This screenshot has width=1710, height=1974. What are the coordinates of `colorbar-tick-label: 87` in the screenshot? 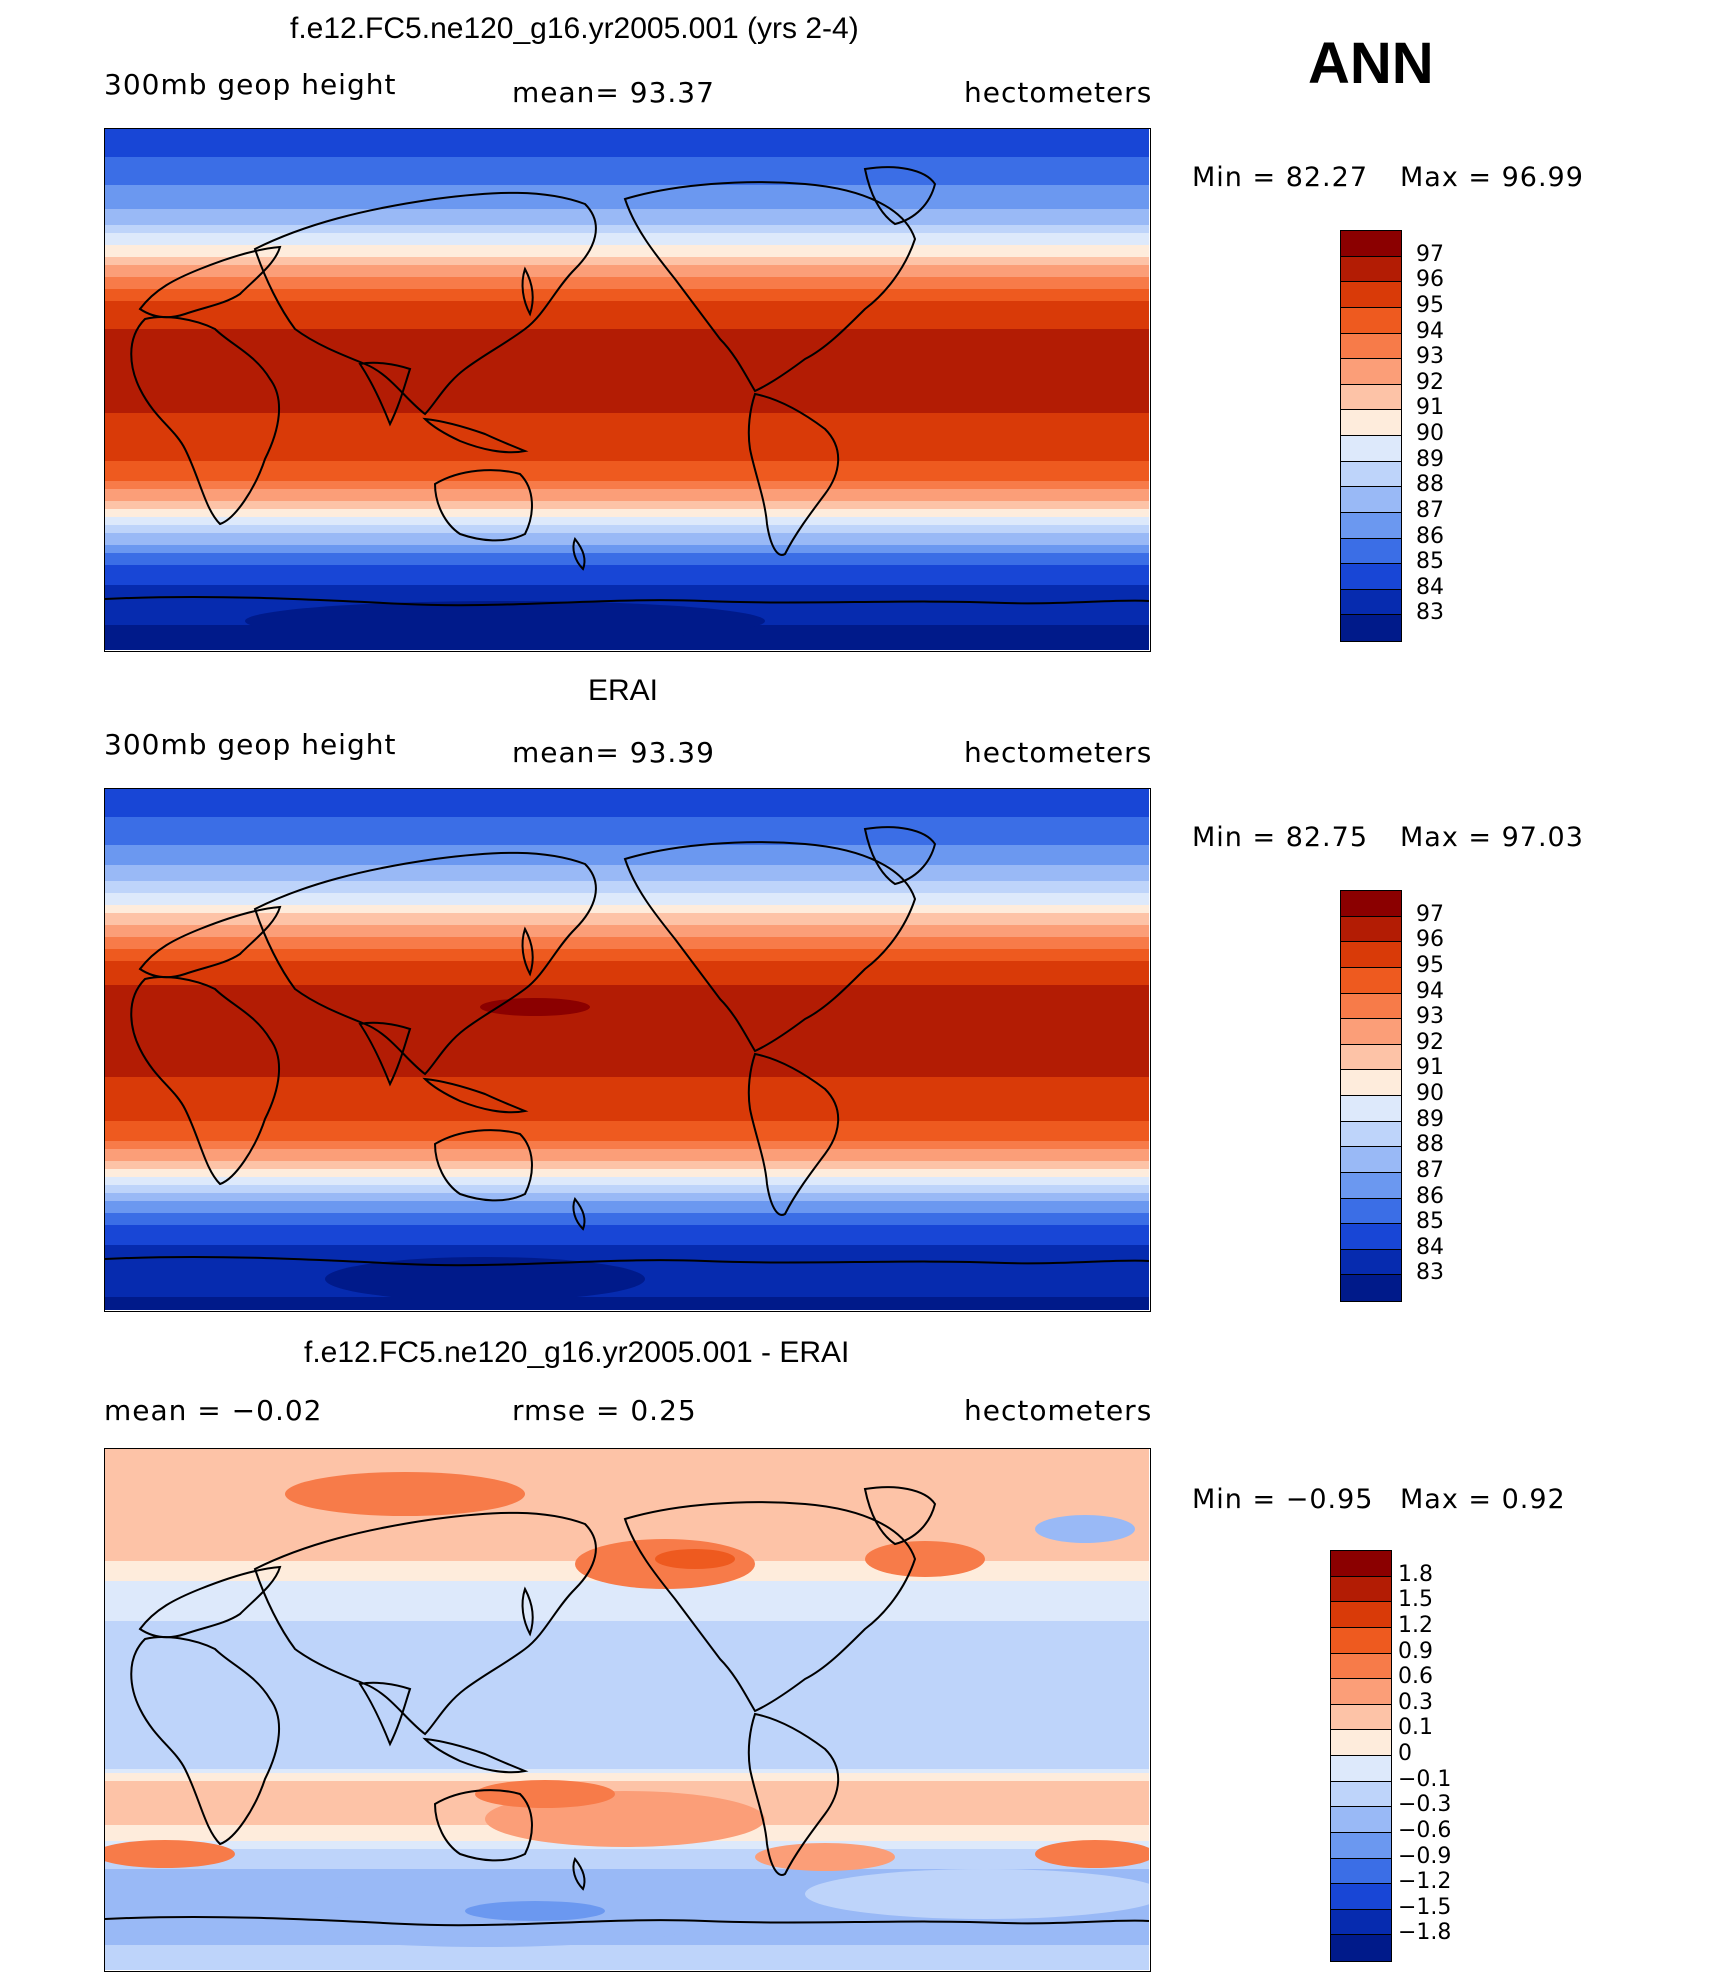 It's located at (1430, 1170).